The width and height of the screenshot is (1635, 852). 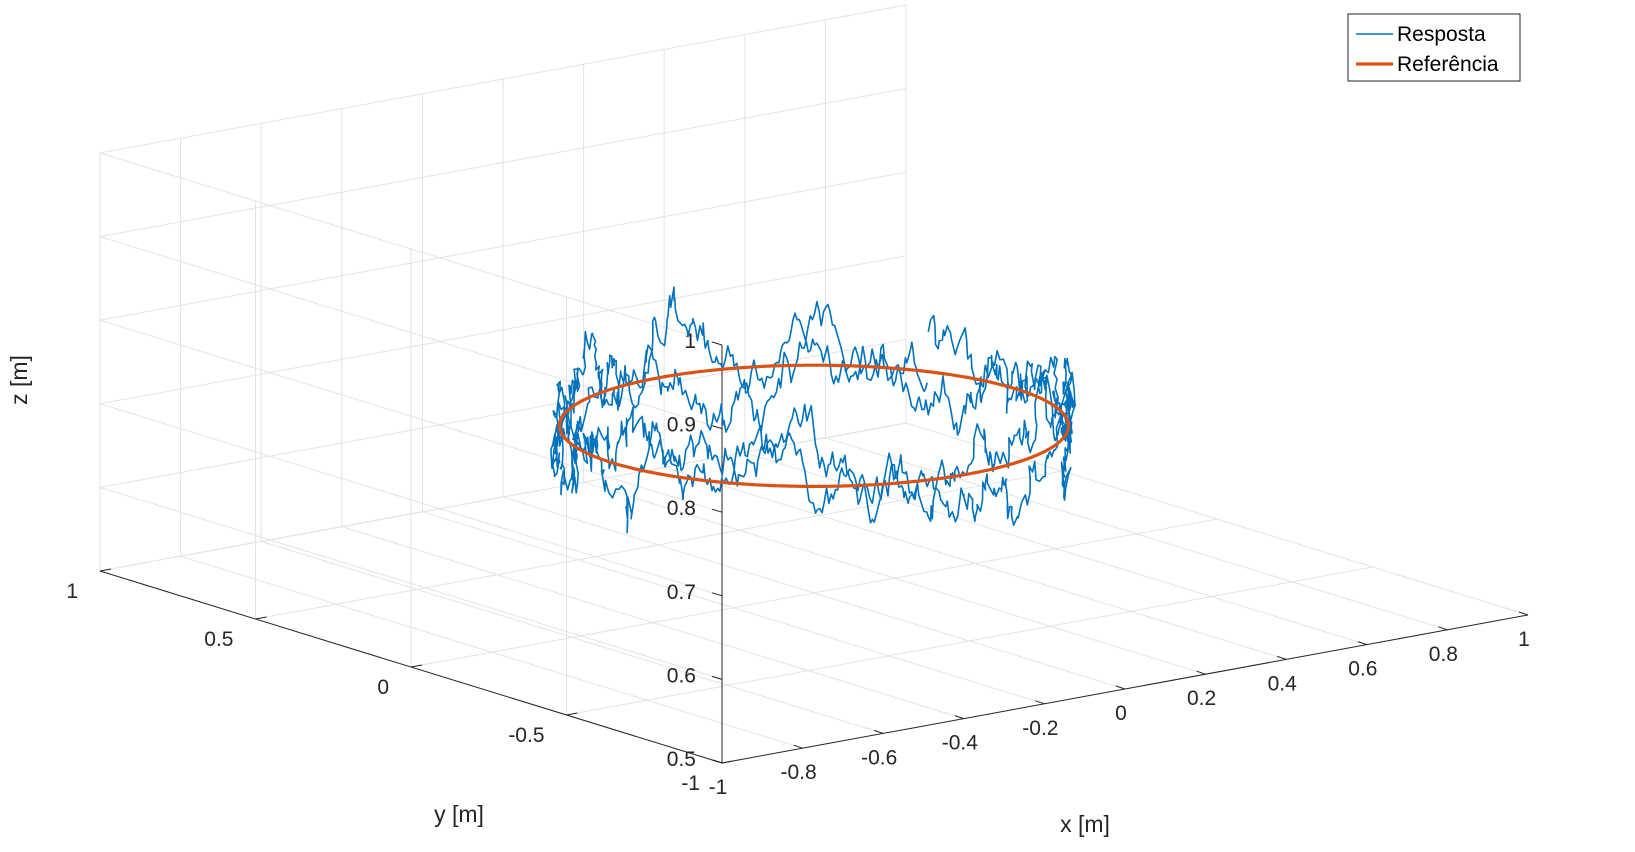 What do you see at coordinates (1040, 728) in the screenshot?
I see `x-tick-label: -0.2` at bounding box center [1040, 728].